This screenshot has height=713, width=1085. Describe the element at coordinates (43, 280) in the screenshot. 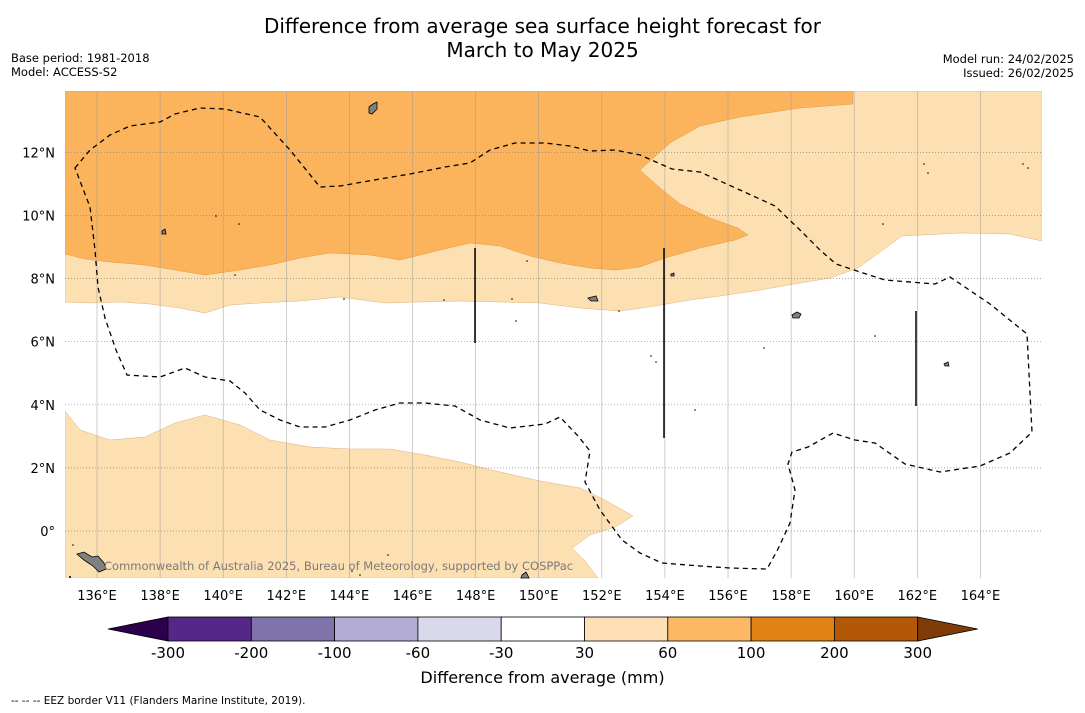

I see `latitude-label: 8°N` at that location.